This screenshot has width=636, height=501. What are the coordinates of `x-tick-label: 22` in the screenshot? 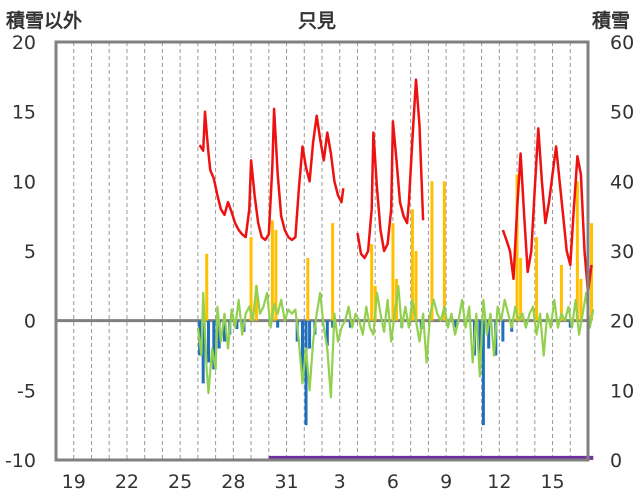 It's located at (127, 482).